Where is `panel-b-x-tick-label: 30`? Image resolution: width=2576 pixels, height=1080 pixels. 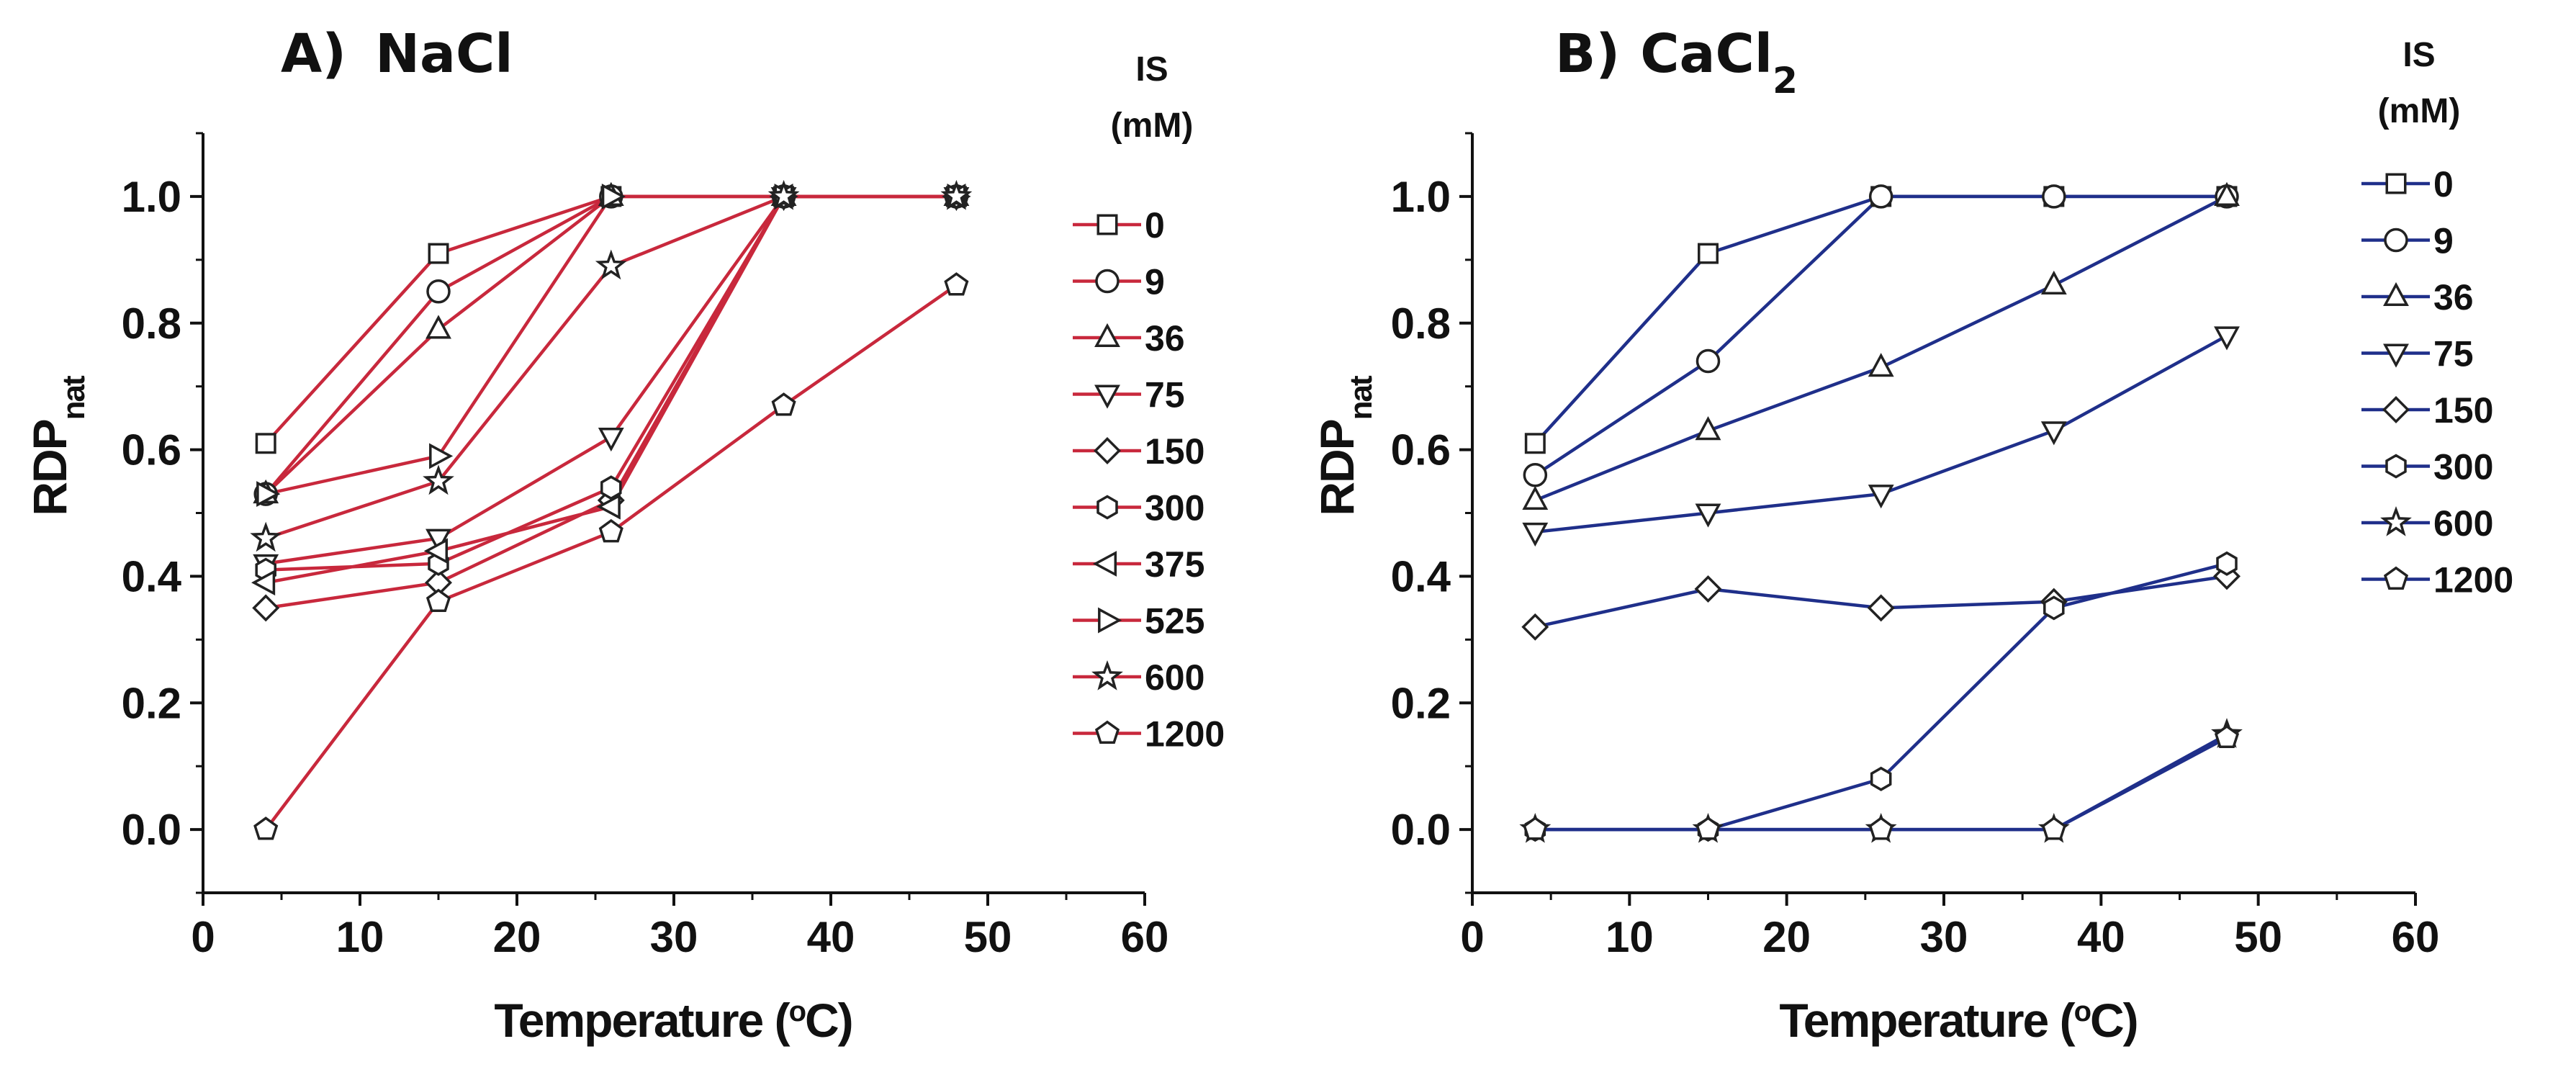
panel-b-x-tick-label: 30 is located at coordinates (1944, 937).